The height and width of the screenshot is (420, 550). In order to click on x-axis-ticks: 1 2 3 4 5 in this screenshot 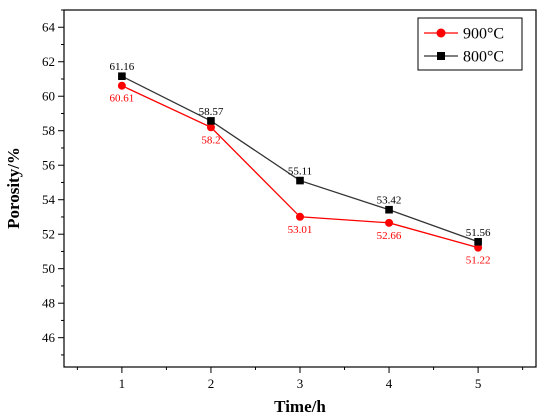, I will do `click(300, 379)`.